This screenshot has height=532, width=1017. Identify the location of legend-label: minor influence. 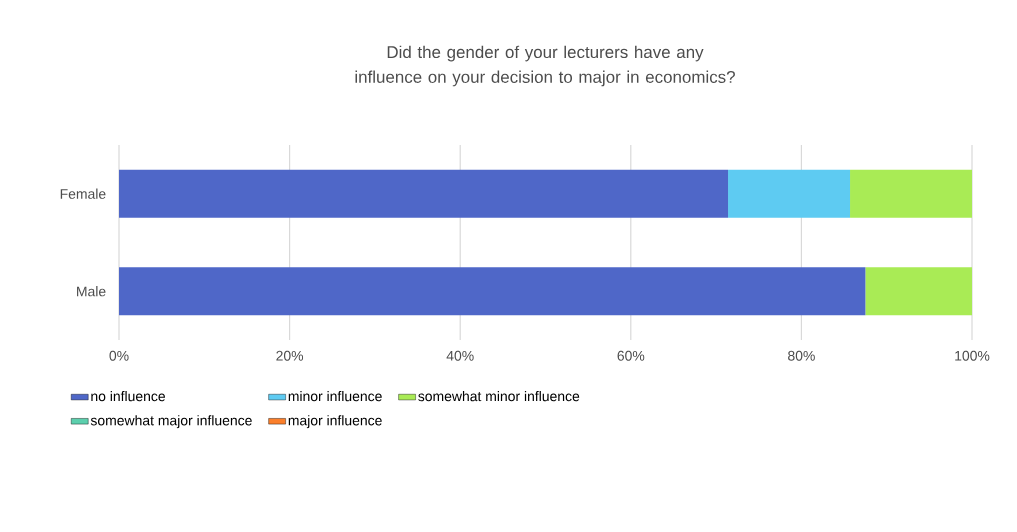
(335, 396).